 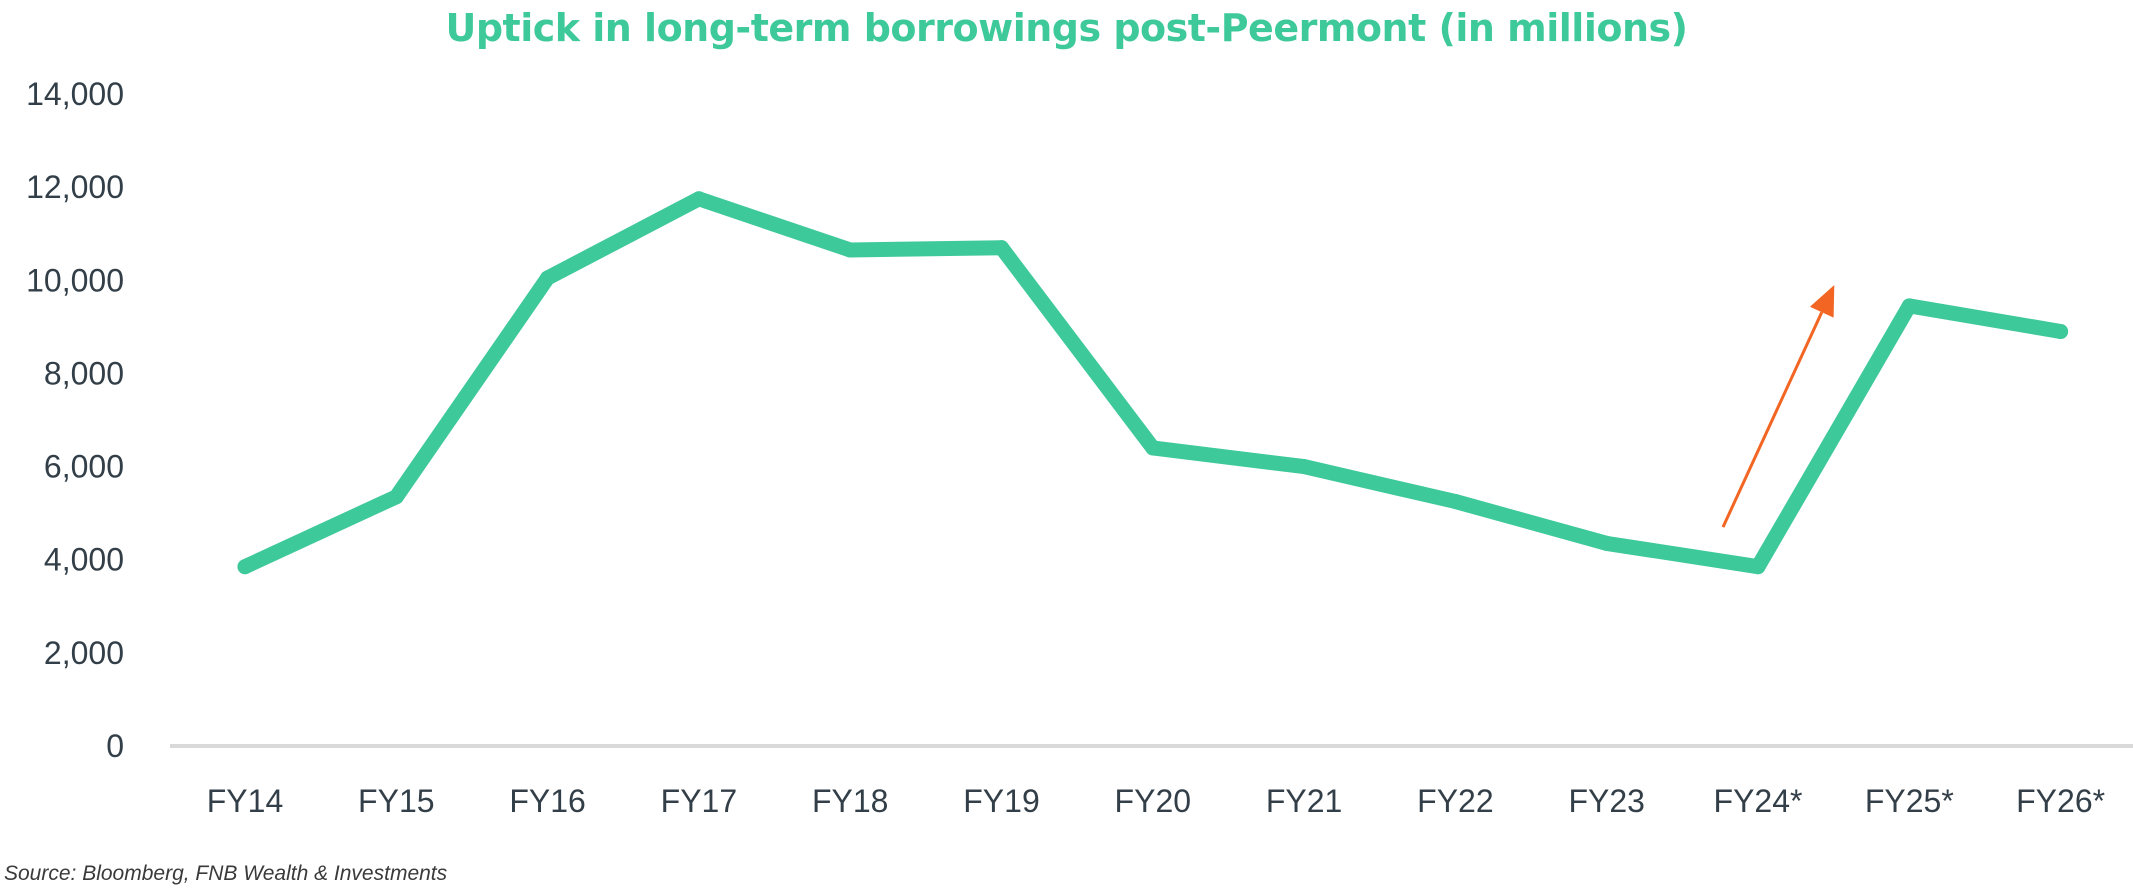 What do you see at coordinates (850, 801) in the screenshot?
I see `x-tick-label: FY18` at bounding box center [850, 801].